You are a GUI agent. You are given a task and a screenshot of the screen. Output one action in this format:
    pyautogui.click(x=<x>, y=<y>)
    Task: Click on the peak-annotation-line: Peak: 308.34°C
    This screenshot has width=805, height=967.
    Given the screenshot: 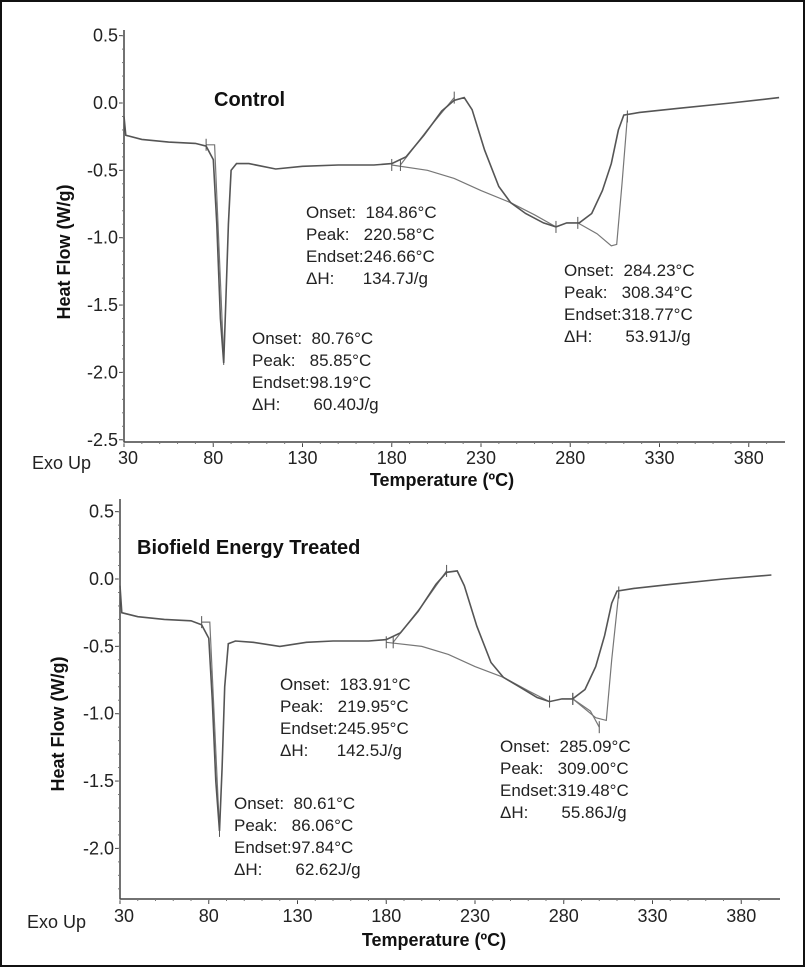 What is the action you would take?
    pyautogui.click(x=628, y=292)
    